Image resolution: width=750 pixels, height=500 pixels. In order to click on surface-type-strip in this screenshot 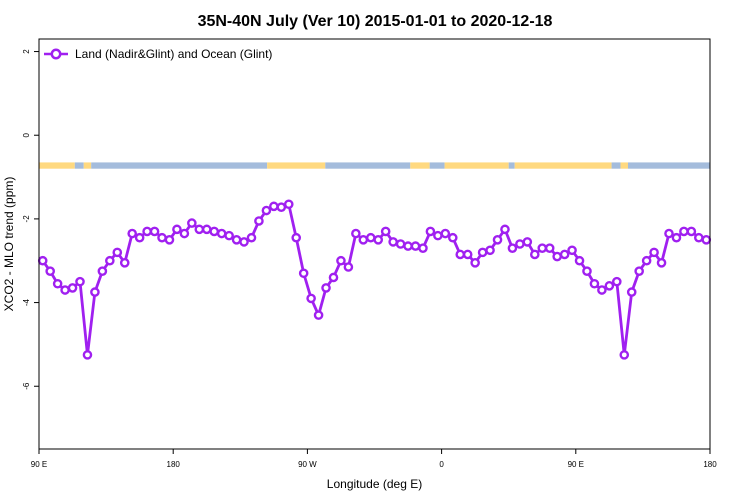, I will do `click(374, 165)`.